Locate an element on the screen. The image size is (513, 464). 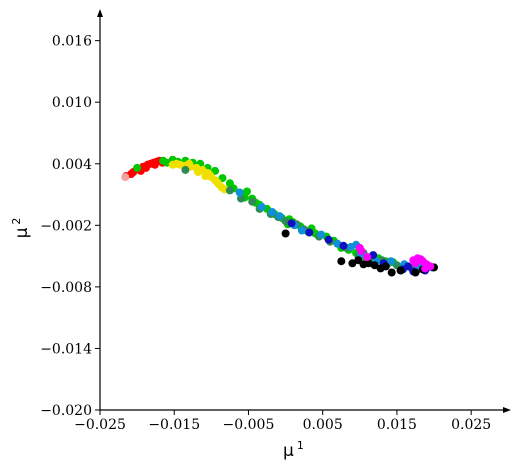
y-ticks: −0.020 −0.014 −0.008 −0.002 0.004 0.010 0.016 is located at coordinates (70, 226).